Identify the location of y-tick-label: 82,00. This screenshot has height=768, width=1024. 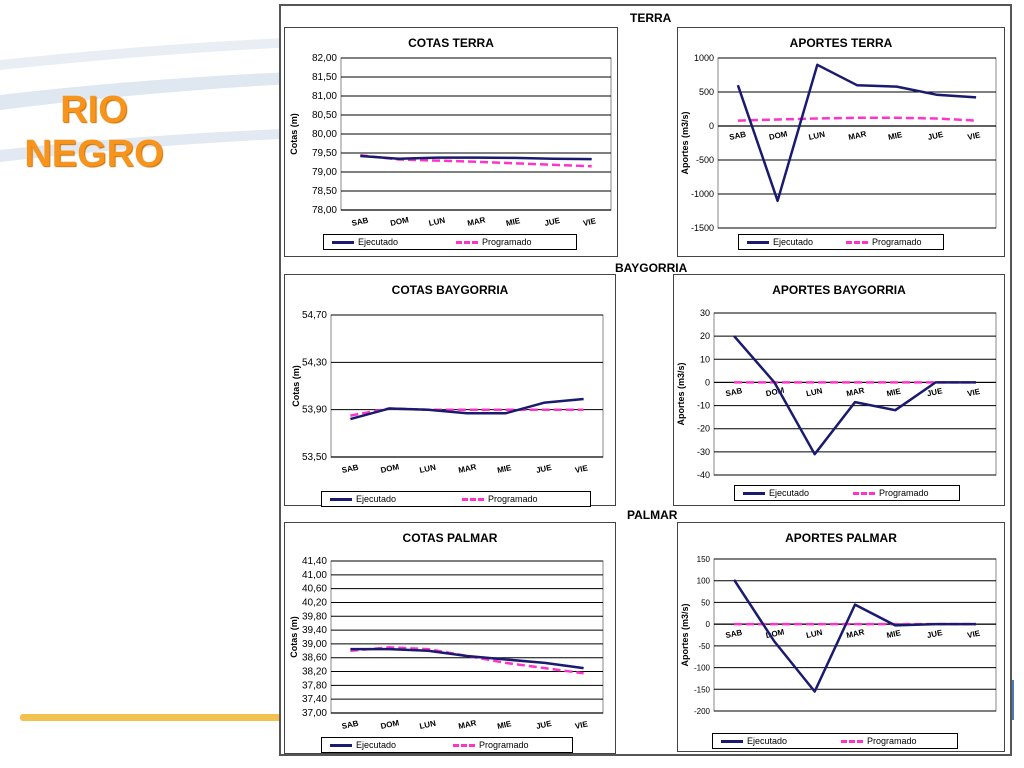
(324, 58).